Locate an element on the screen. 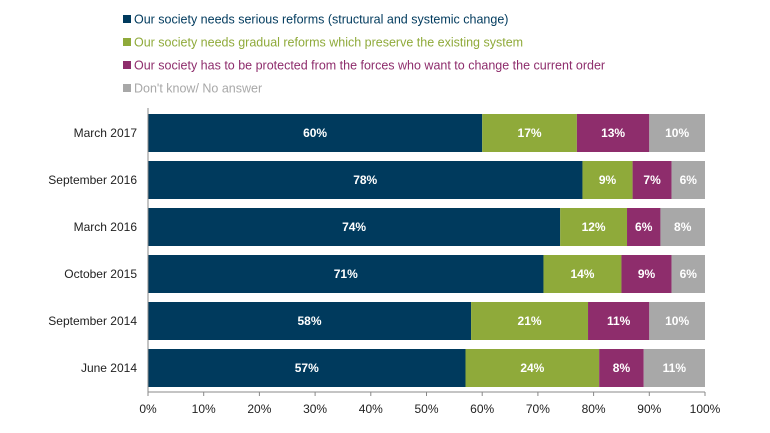 Image resolution: width=770 pixels, height=433 pixels. x-tick-label: 60% is located at coordinates (482, 409).